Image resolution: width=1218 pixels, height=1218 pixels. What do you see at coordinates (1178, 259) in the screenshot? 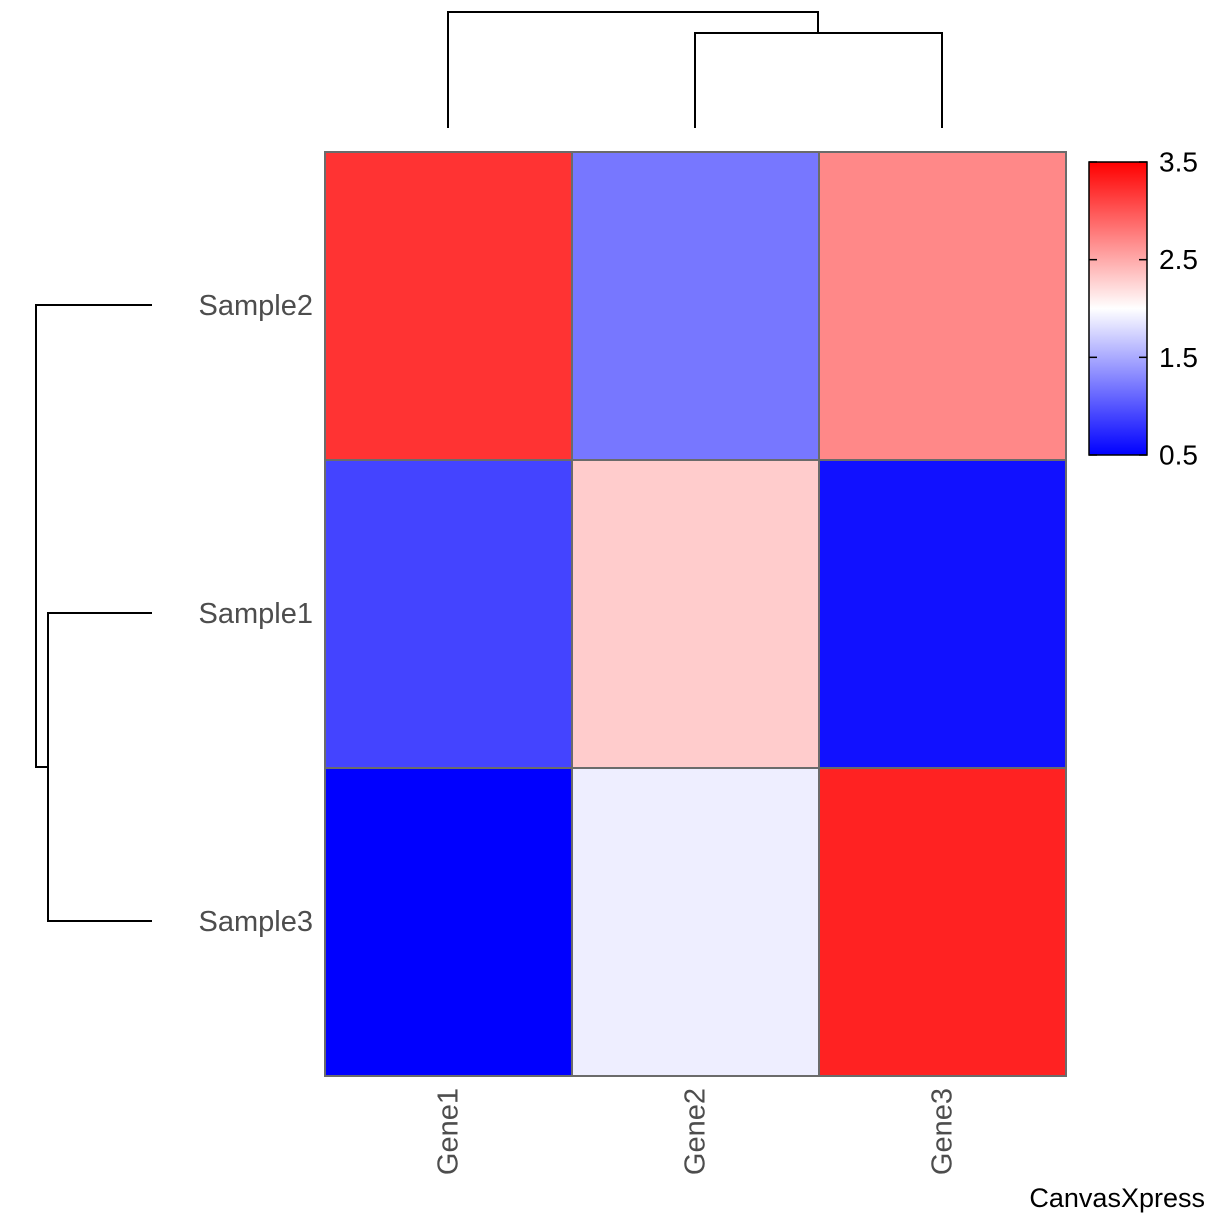
I see `legend-tick-label: 2.5` at bounding box center [1178, 259].